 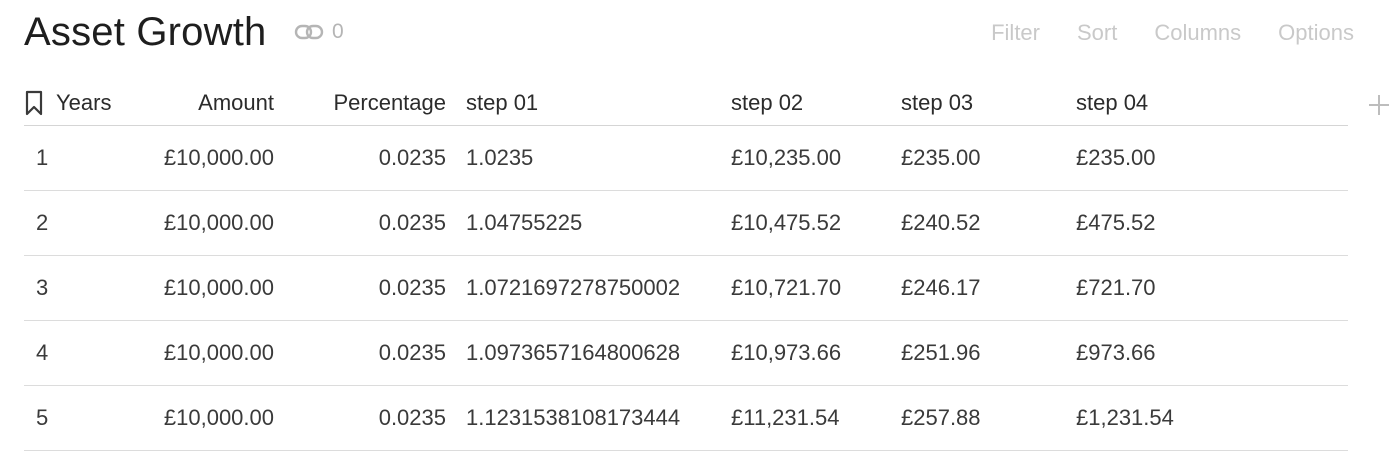 I want to click on cell-years: 2, so click(x=76, y=223).